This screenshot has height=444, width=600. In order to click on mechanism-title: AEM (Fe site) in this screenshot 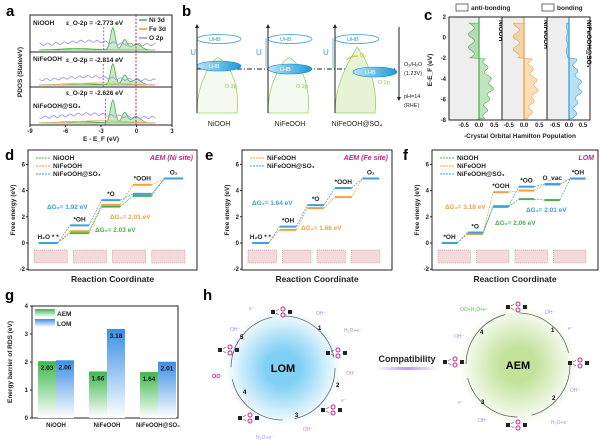, I will do `click(366, 158)`.